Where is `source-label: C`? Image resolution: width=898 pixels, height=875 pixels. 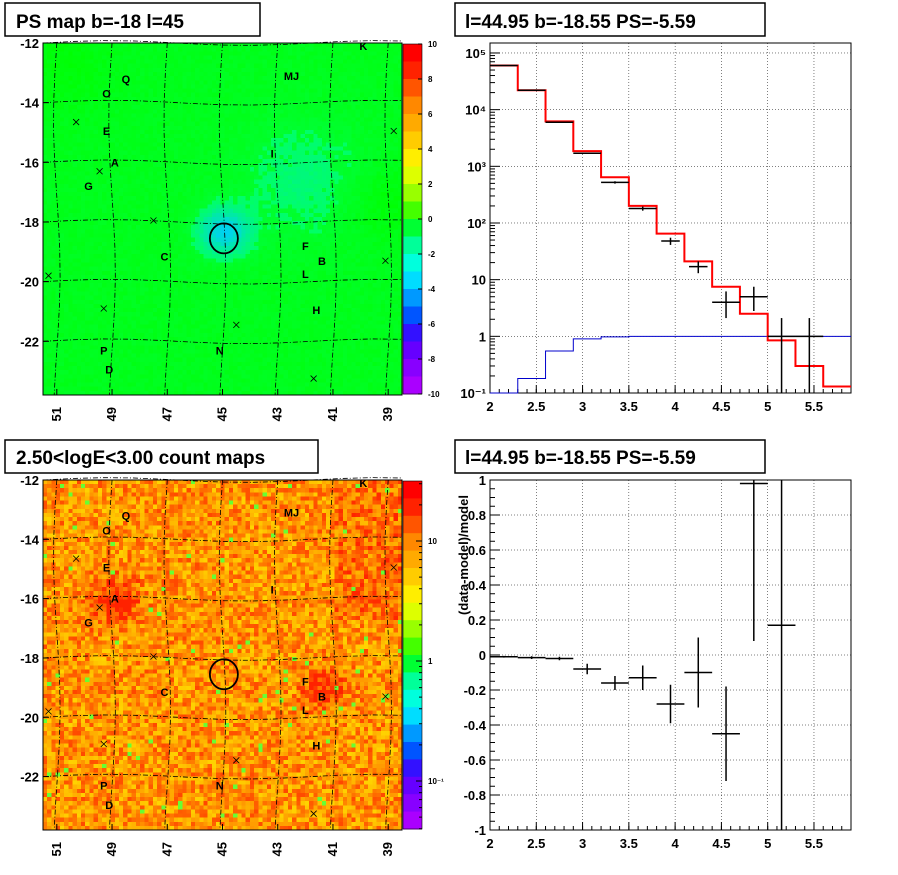
source-label: C is located at coordinates (165, 257).